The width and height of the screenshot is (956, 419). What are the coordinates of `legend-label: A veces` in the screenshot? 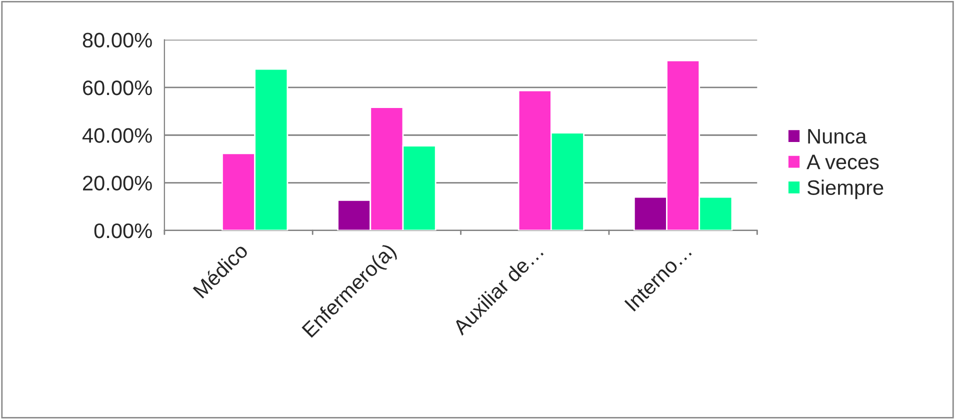 It's located at (842, 162).